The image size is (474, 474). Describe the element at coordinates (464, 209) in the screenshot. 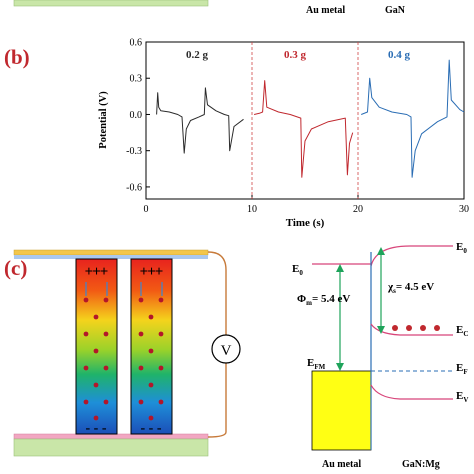

I see `x-tick-label: 30` at that location.